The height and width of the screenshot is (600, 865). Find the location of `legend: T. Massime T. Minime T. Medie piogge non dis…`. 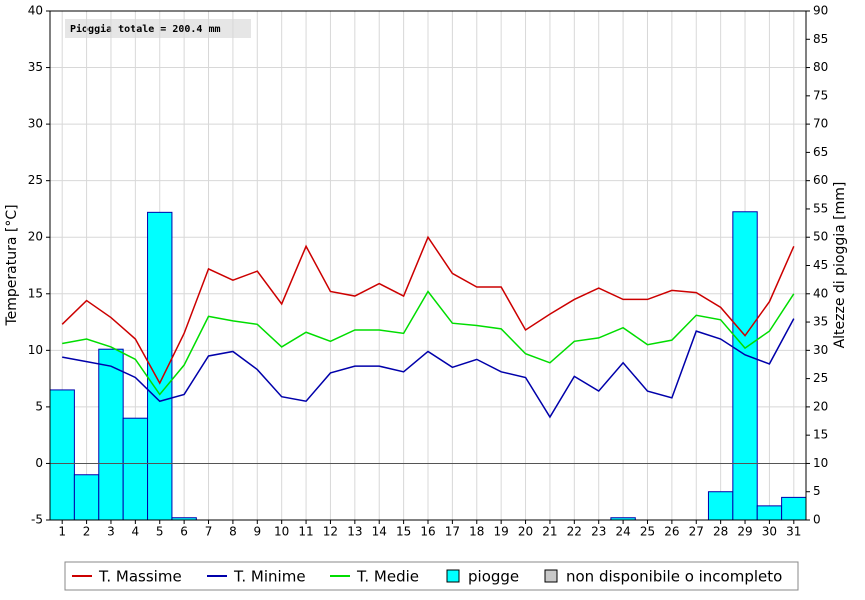

legend: T. Massime T. Minime T. Medie piogge non dis… is located at coordinates (427, 577).